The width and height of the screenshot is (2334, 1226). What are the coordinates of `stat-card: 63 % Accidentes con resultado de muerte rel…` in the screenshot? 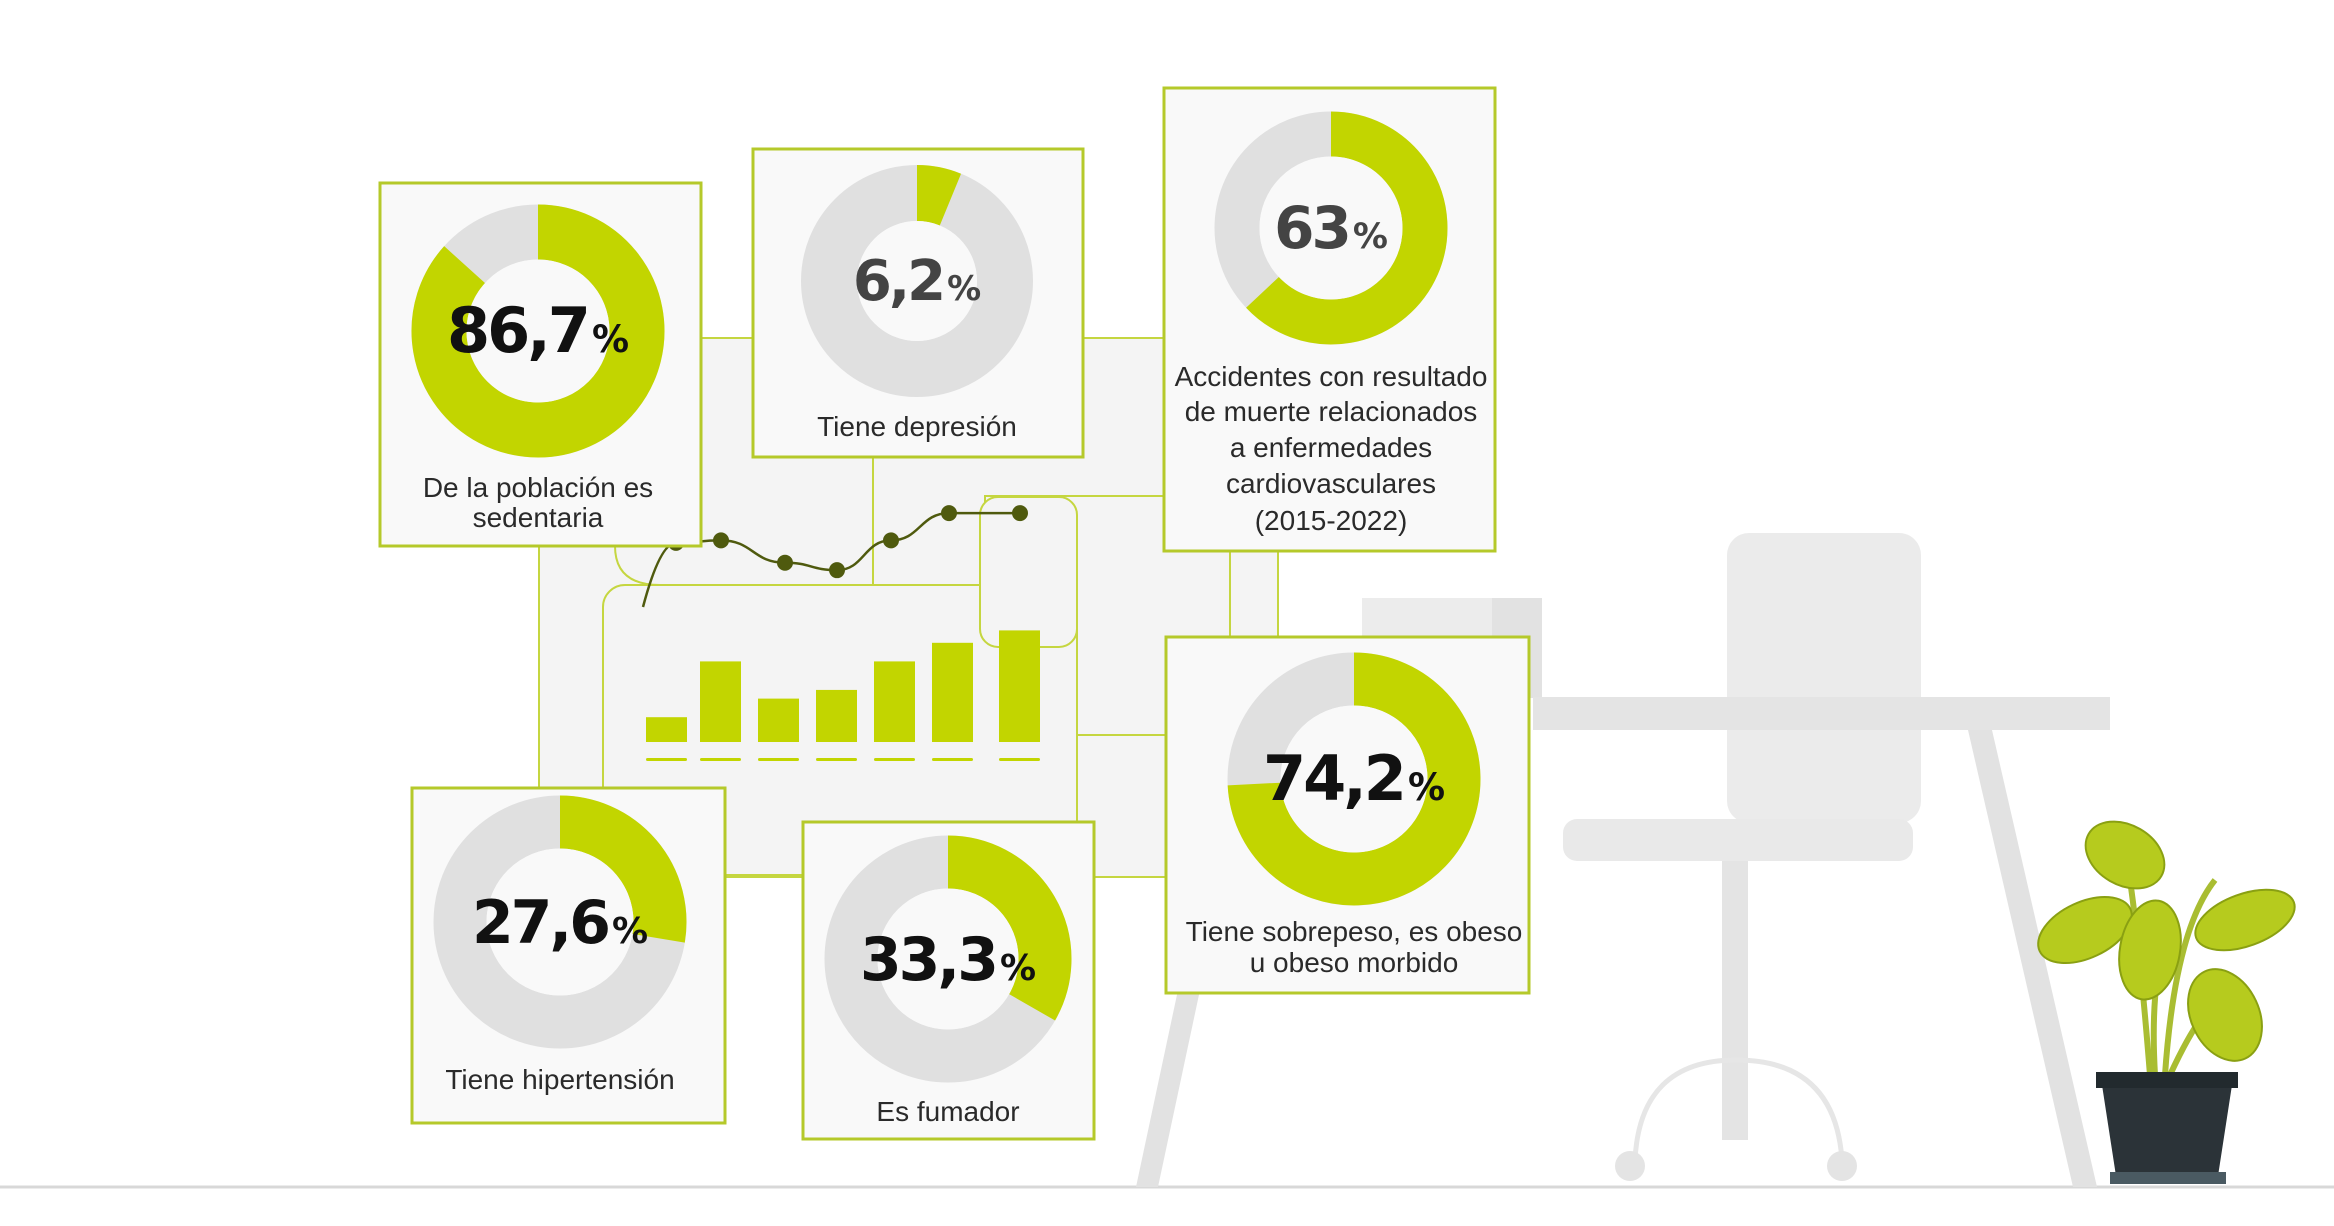 It's located at (1329, 319).